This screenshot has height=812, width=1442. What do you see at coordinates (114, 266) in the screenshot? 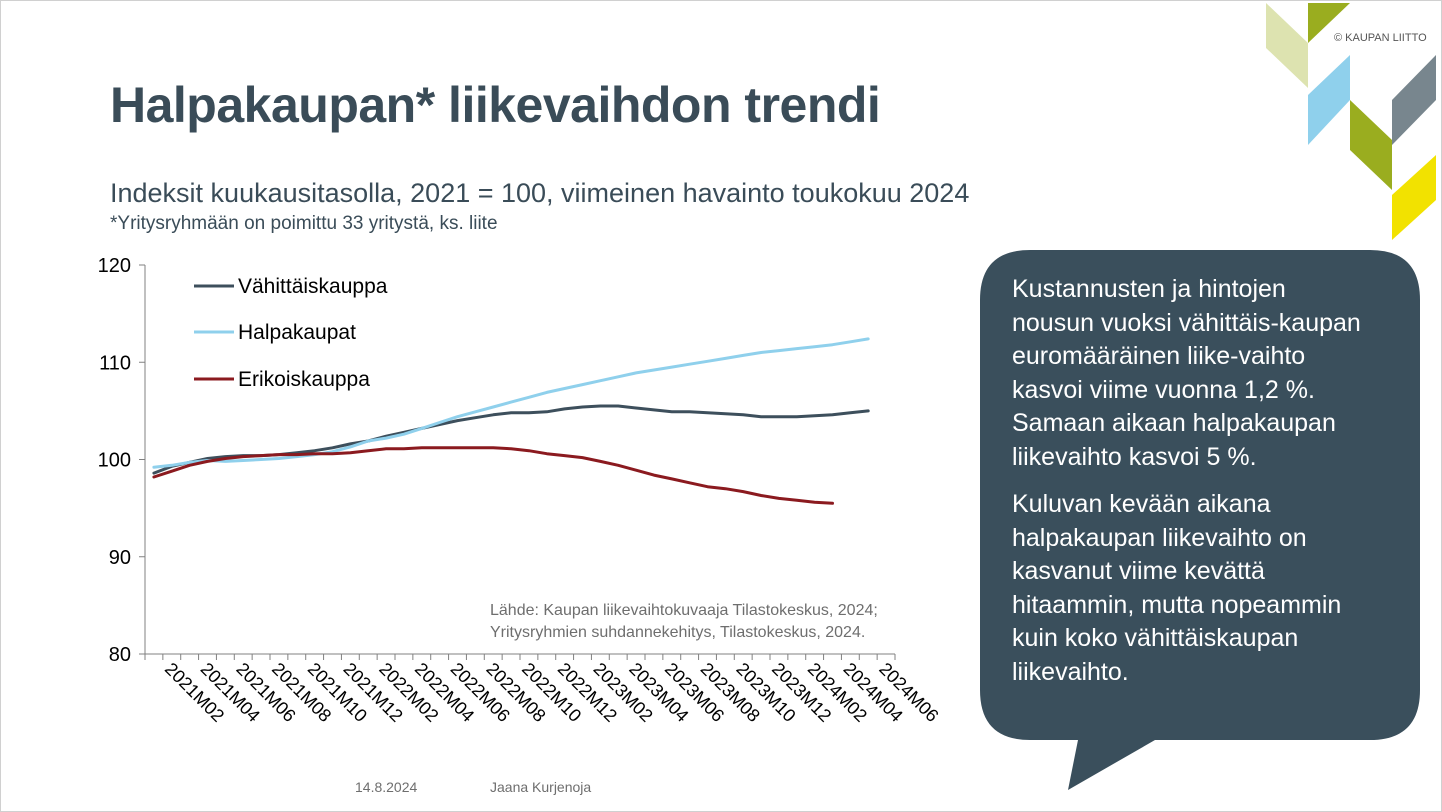
I see `y-tick-label: 120` at bounding box center [114, 266].